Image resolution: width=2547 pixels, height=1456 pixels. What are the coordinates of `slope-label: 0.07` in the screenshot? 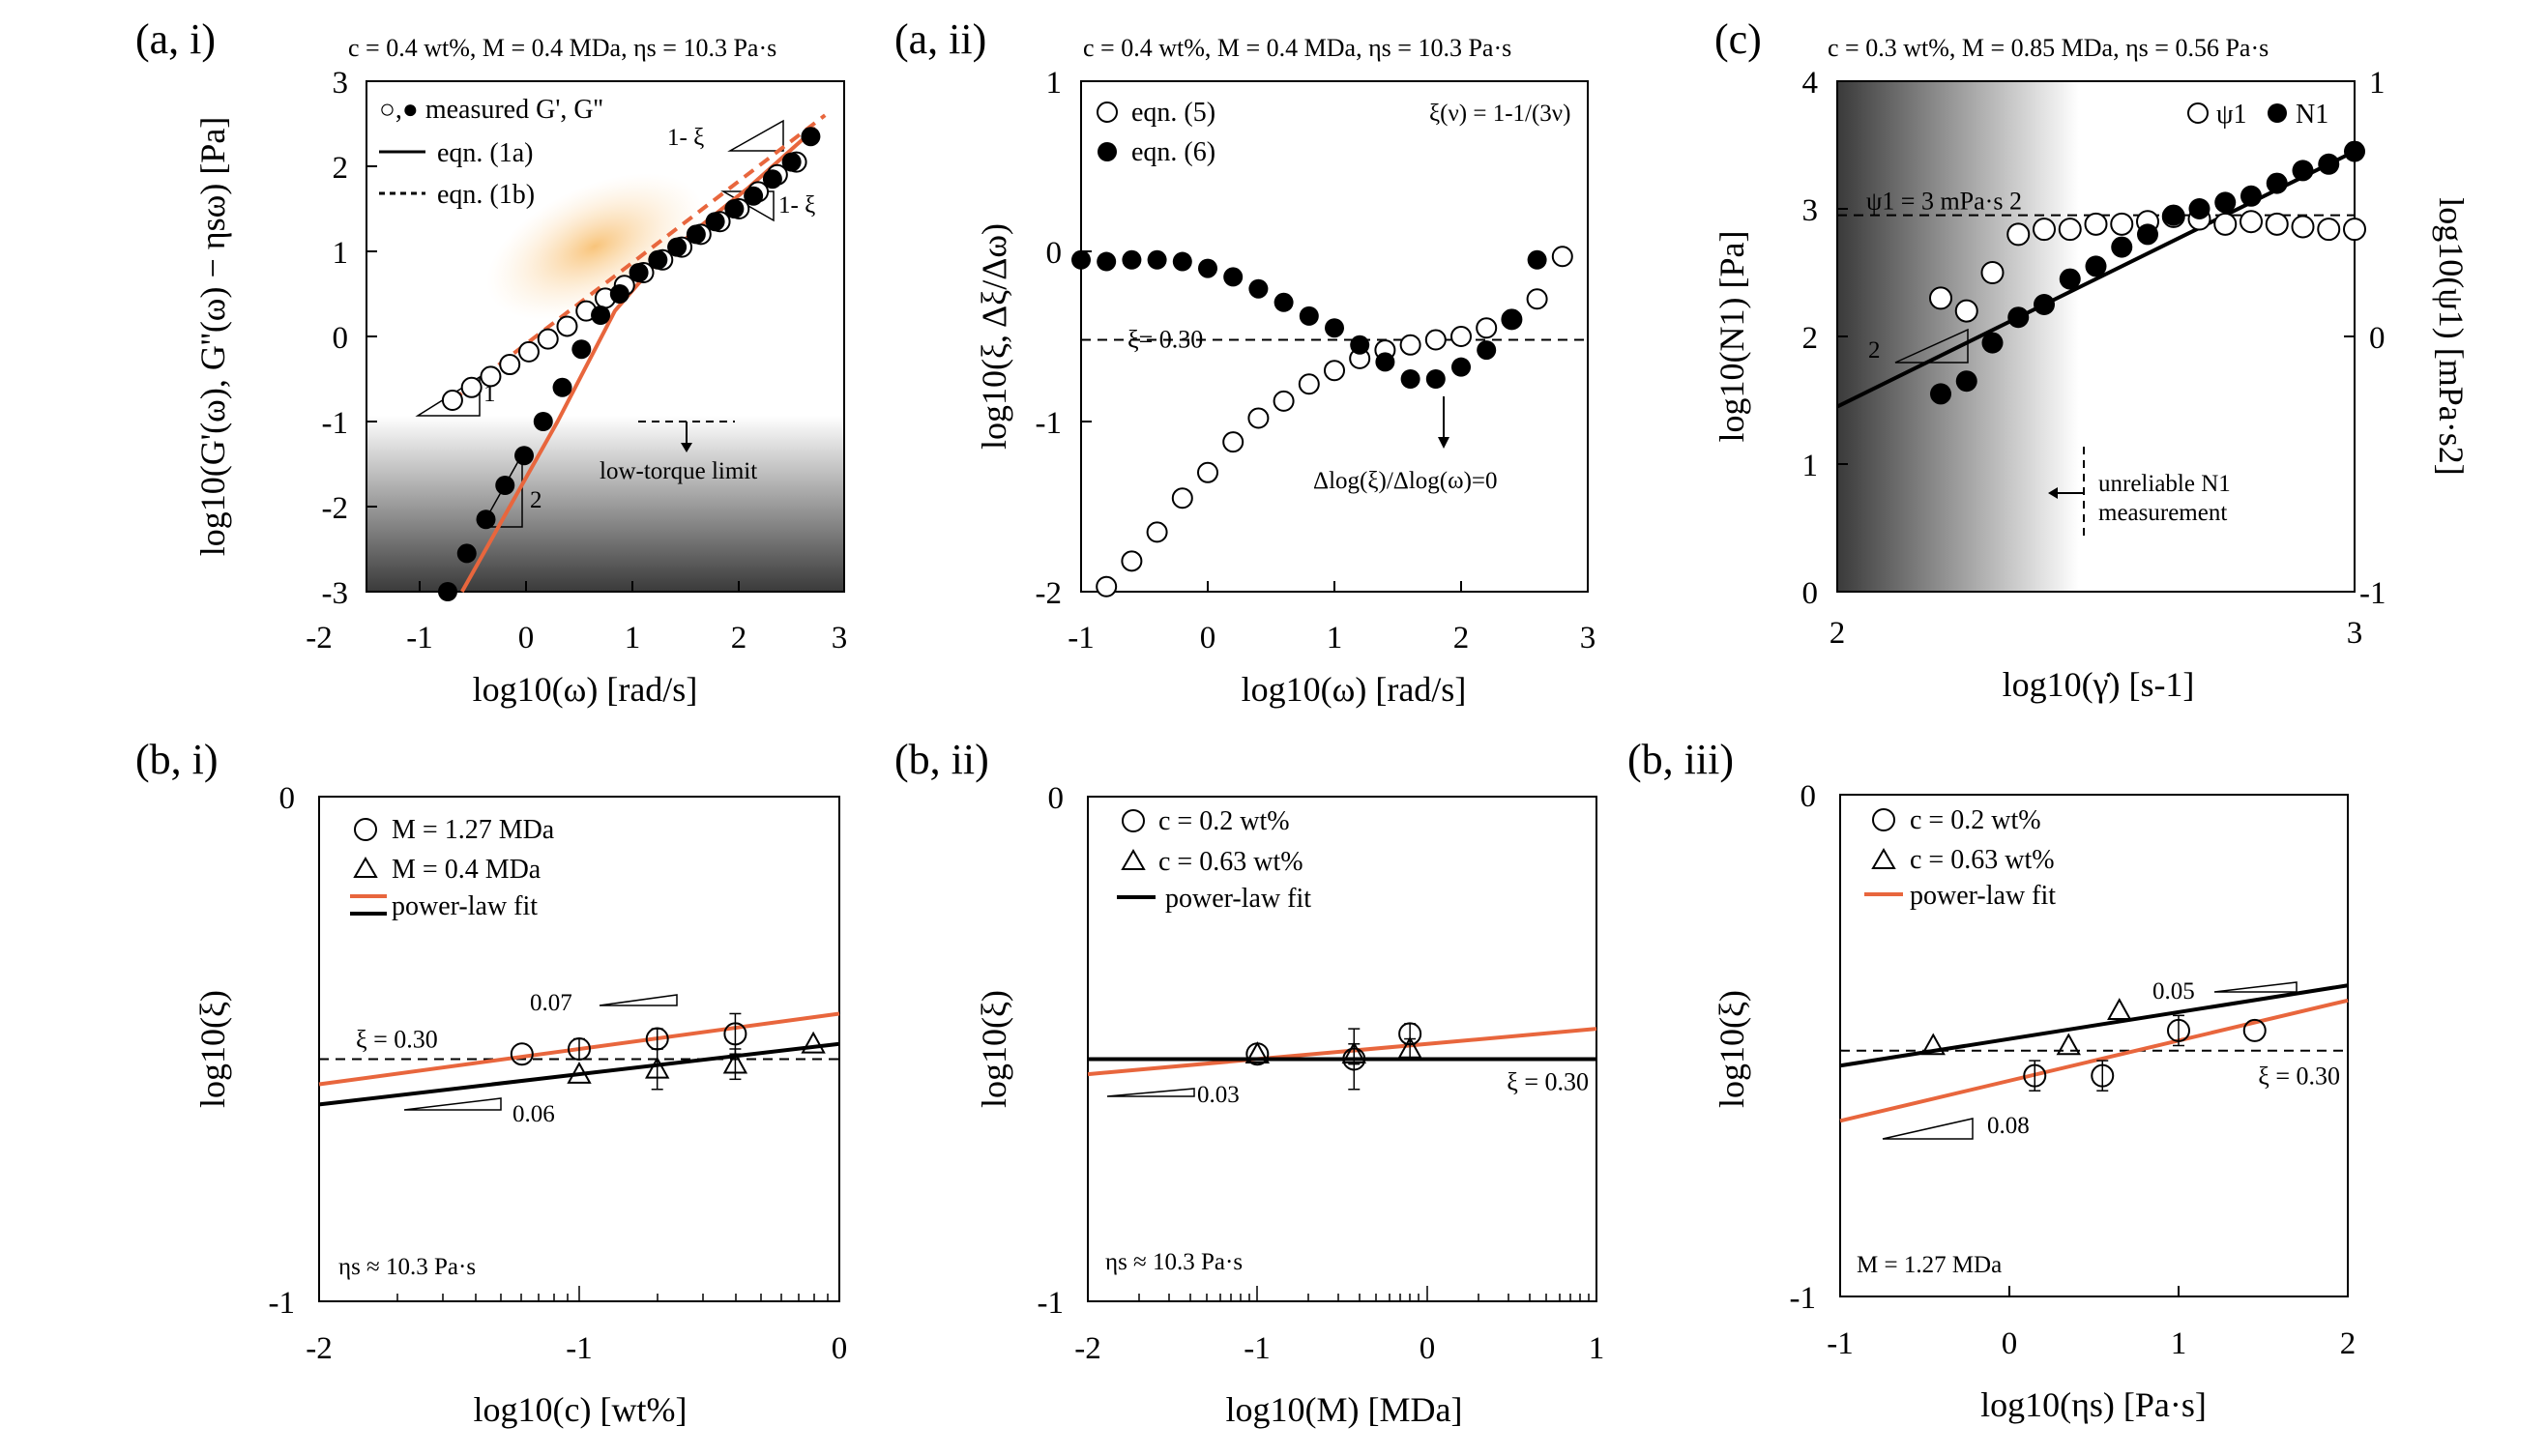 It's located at (551, 1003).